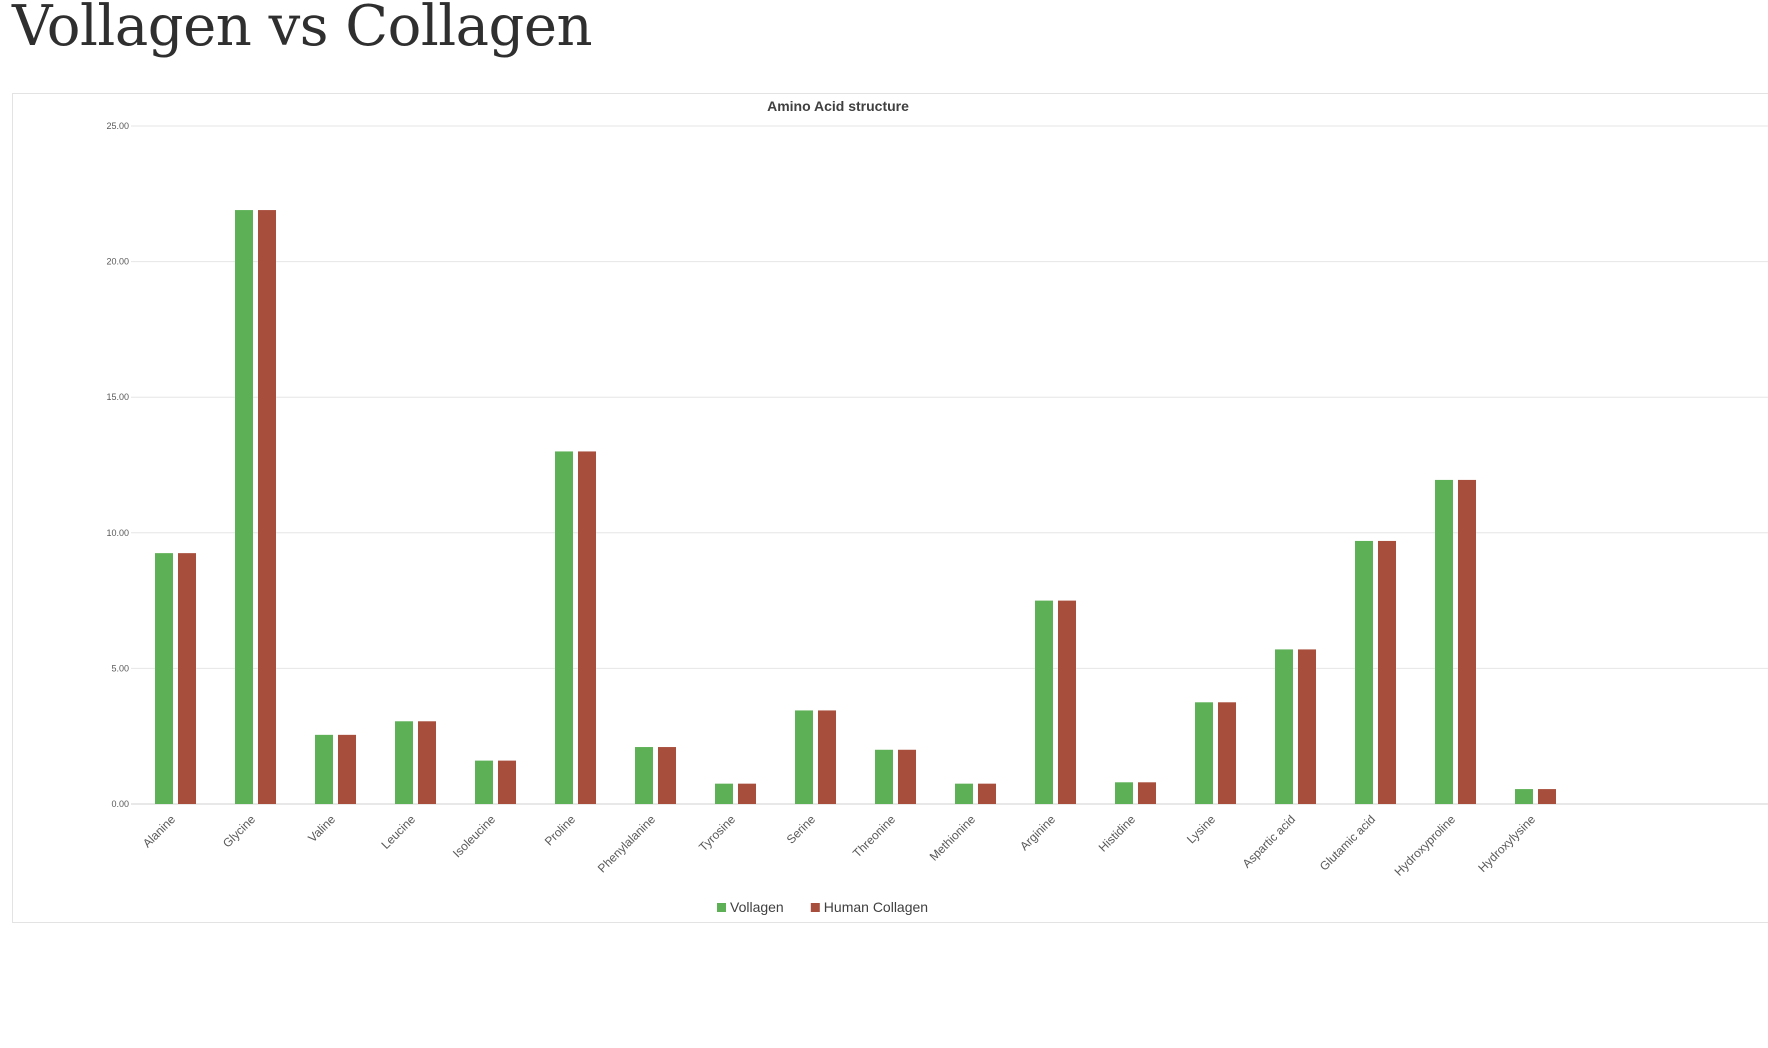  What do you see at coordinates (1425, 845) in the screenshot?
I see `category-label: Hydroxyproline` at bounding box center [1425, 845].